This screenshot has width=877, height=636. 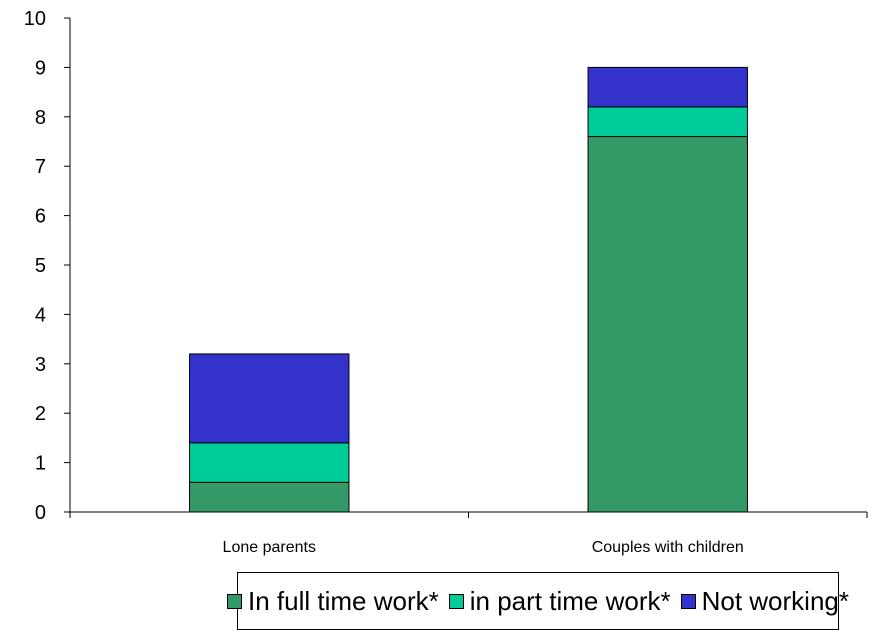 I want to click on y-tick-label: 2, so click(x=40, y=414).